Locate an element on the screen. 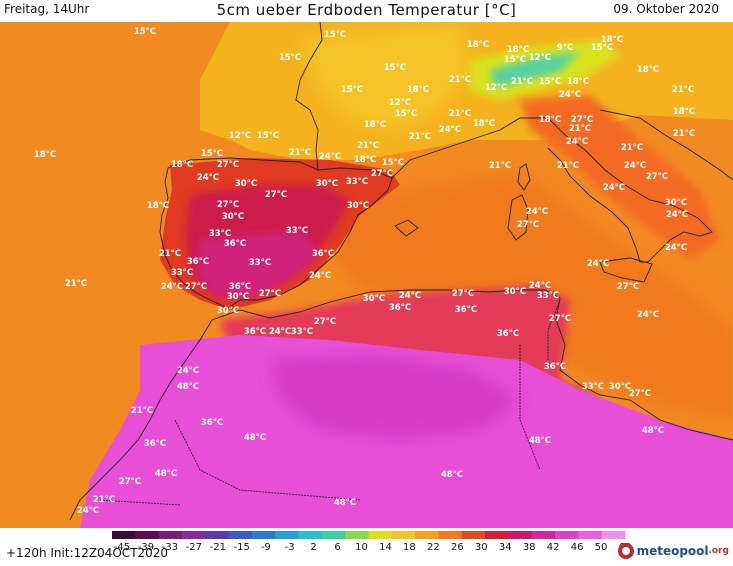 Image resolution: width=733 pixels, height=566 pixels. colorbar-tick-label: -15 is located at coordinates (242, 547).